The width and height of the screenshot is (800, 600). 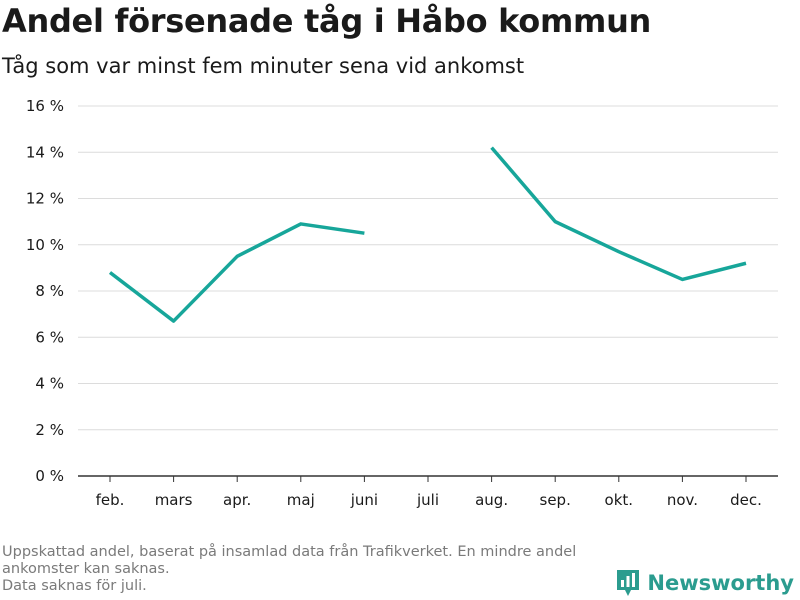 What do you see at coordinates (86, 569) in the screenshot?
I see `footnote-line: ankomster kan saknas.` at bounding box center [86, 569].